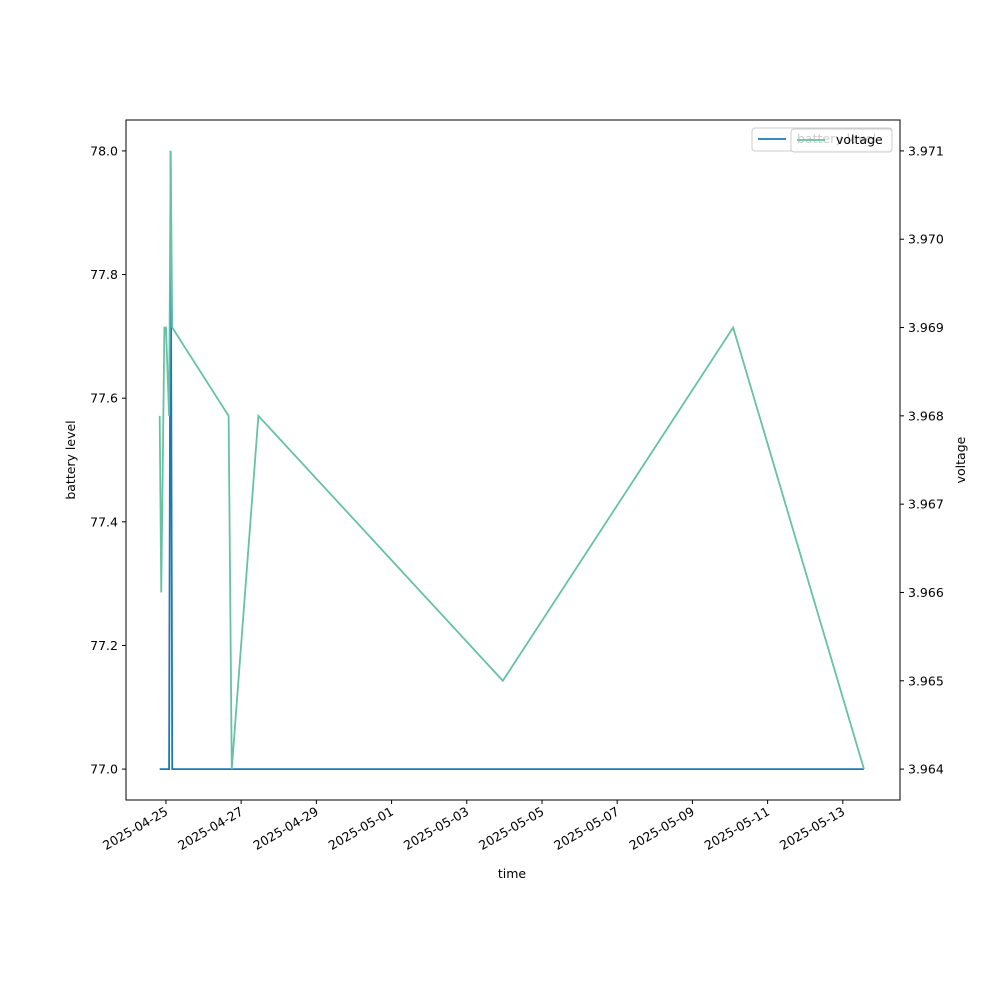 The width and height of the screenshot is (1000, 1000). What do you see at coordinates (70, 459) in the screenshot?
I see `y-axis-label: battery level` at bounding box center [70, 459].